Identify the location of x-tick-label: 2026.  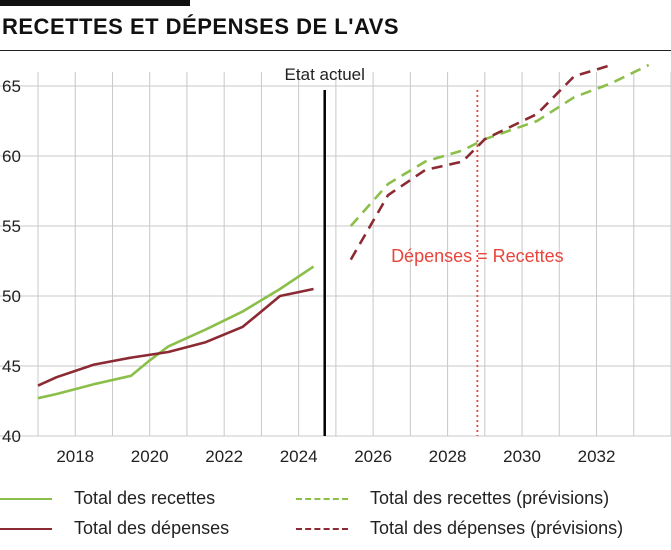
(373, 456).